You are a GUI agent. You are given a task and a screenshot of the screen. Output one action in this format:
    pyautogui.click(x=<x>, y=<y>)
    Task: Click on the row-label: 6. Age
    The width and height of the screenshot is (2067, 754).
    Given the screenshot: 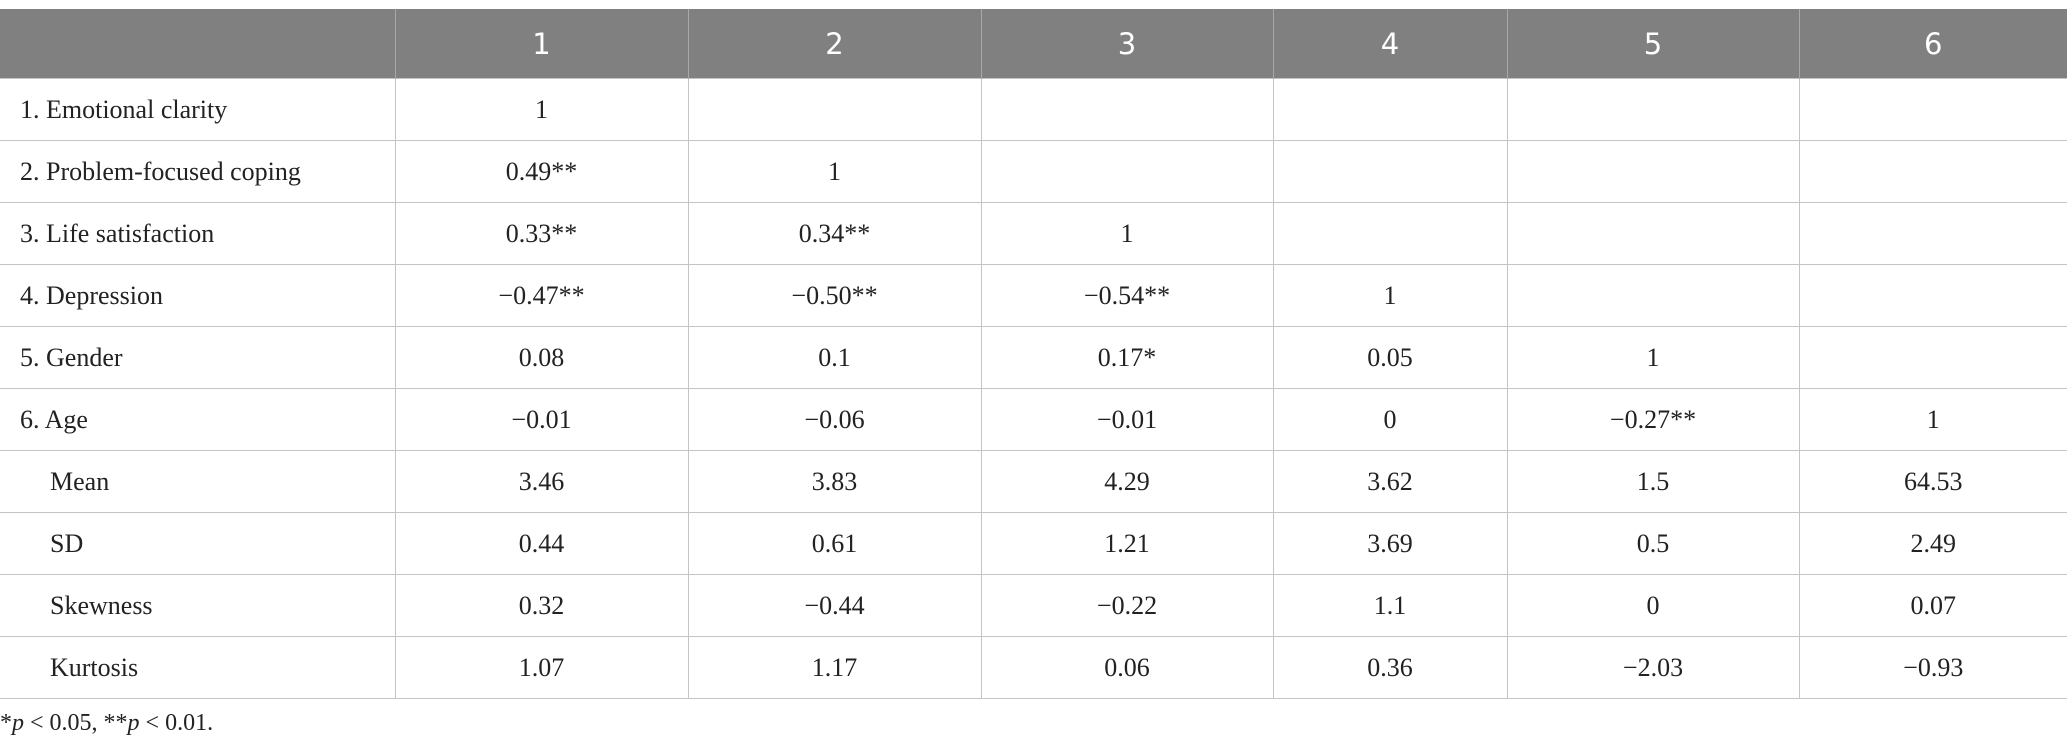 What is the action you would take?
    pyautogui.click(x=198, y=419)
    